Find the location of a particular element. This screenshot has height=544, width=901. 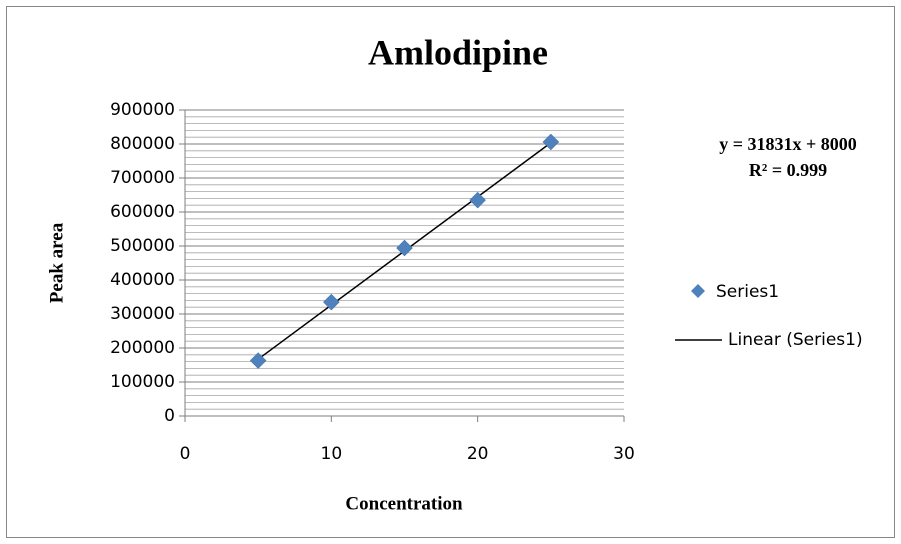

trendline-equation: y = 31831x + 8000 is located at coordinates (788, 144).